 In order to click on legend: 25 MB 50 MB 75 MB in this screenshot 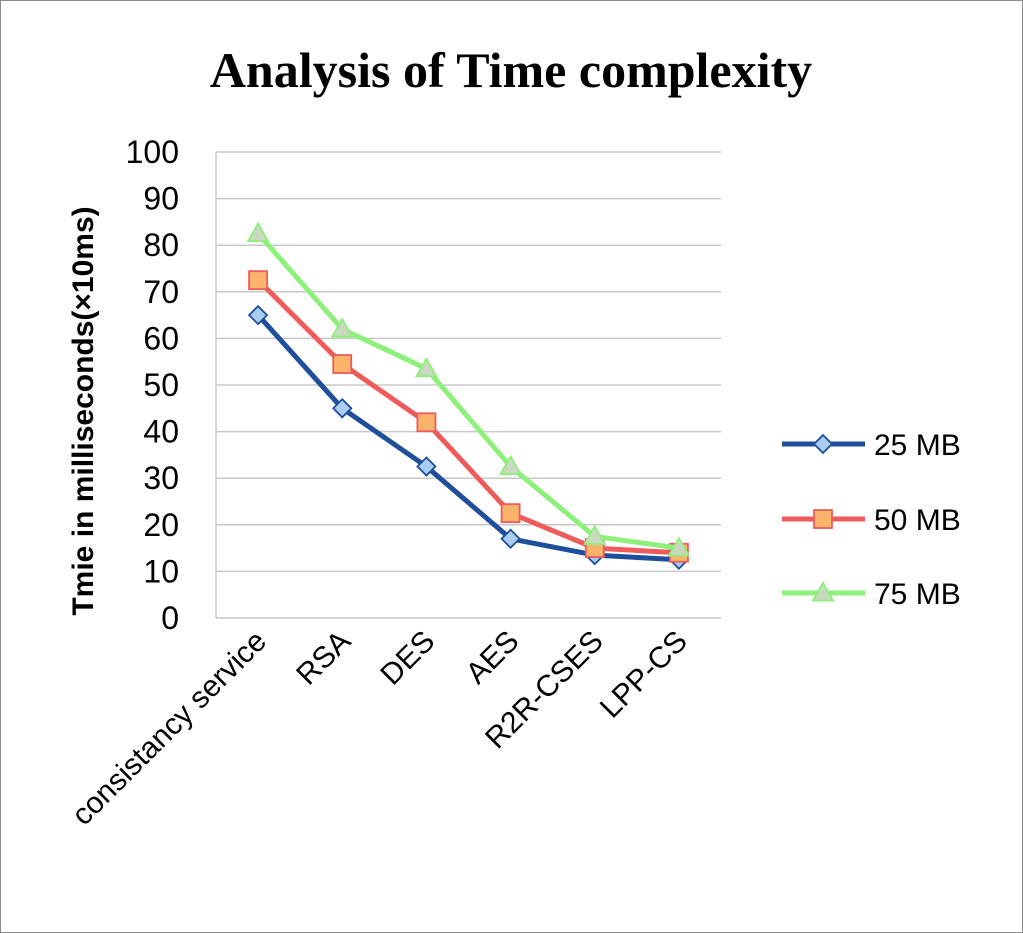, I will do `click(871, 520)`.